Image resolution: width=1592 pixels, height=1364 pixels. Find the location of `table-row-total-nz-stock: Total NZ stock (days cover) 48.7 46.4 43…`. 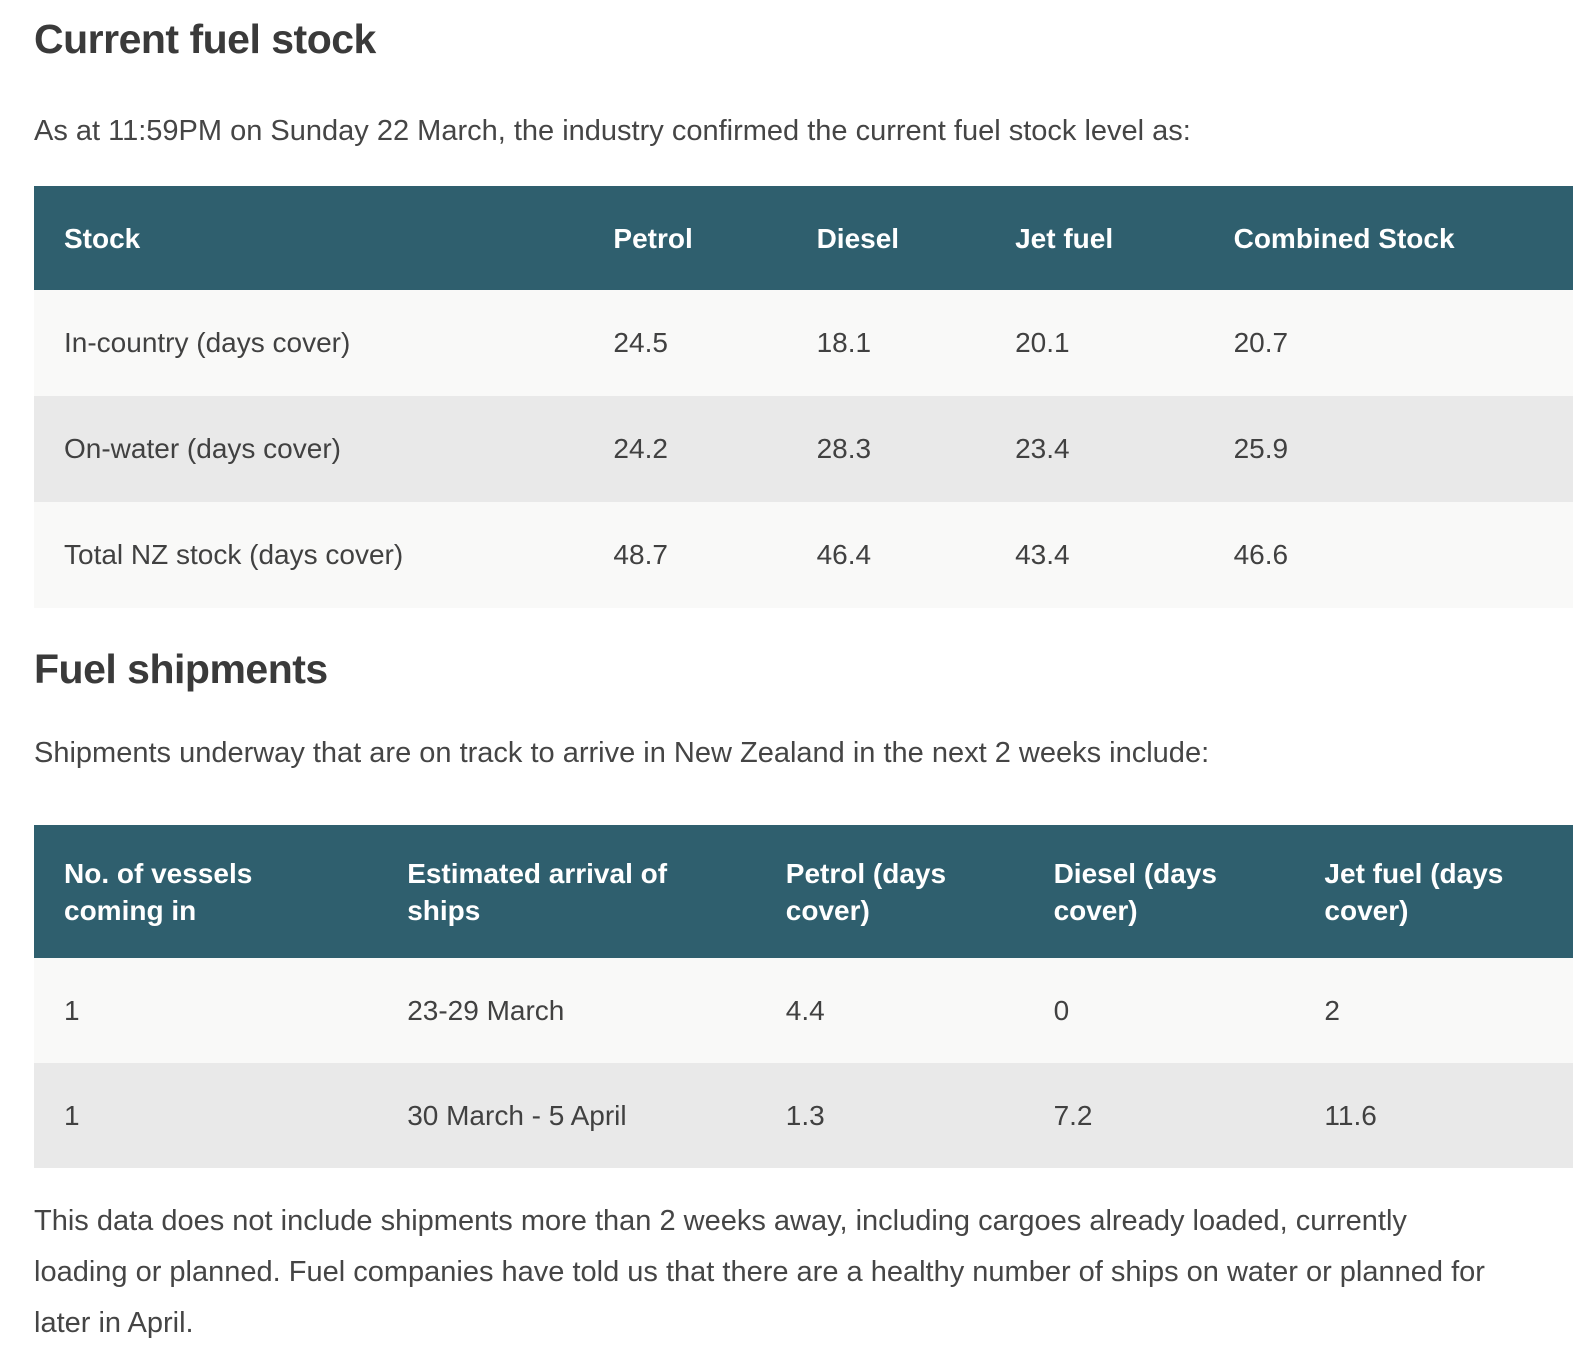

table-row-total-nz-stock: Total NZ stock (days cover) 48.7 46.4 43… is located at coordinates (803, 555).